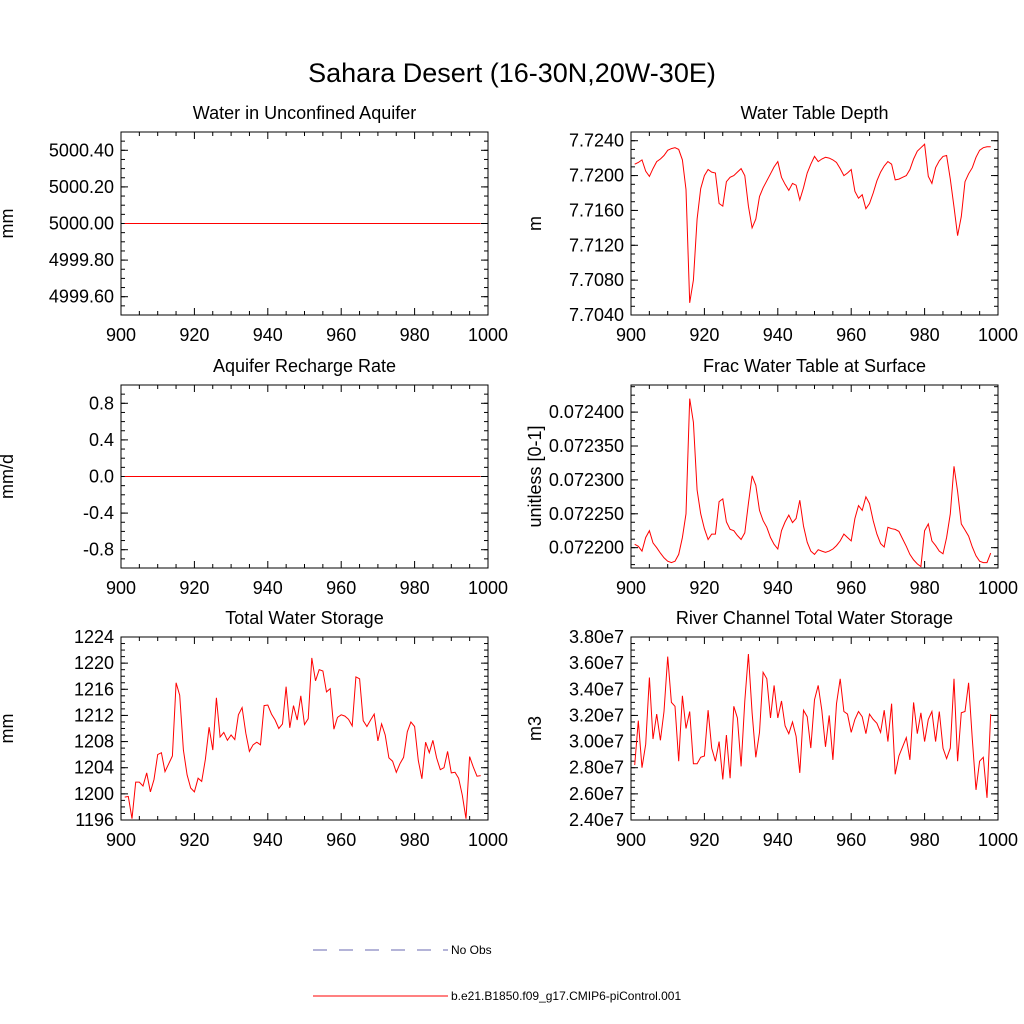  I want to click on y-tick-label: 1212, so click(94, 715).